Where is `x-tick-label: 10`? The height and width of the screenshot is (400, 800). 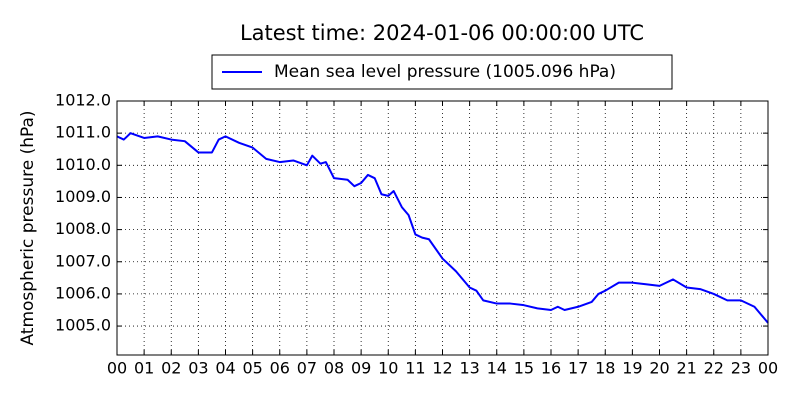
x-tick-label: 10 is located at coordinates (388, 368).